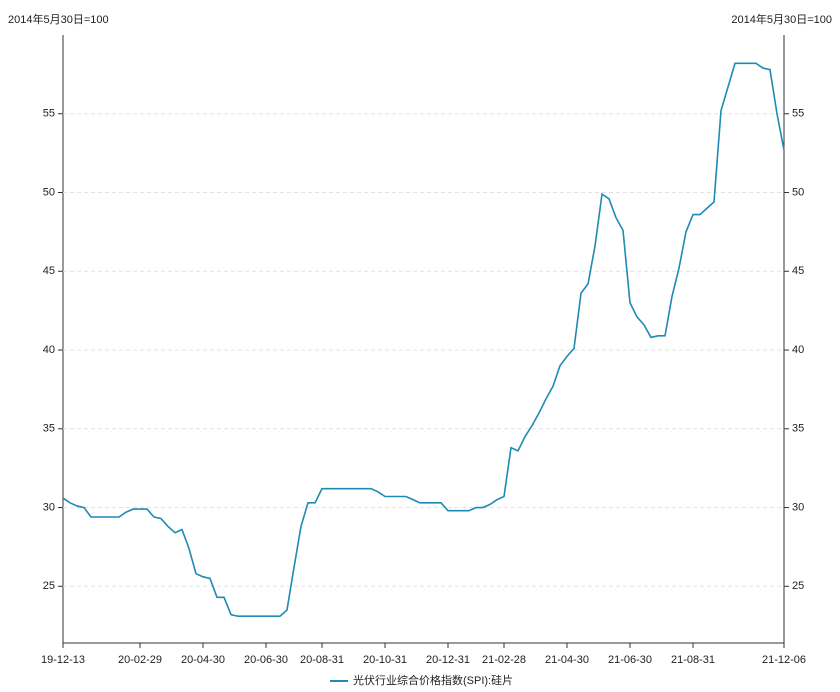 This screenshot has height=692, width=840. Describe the element at coordinates (798, 114) in the screenshot. I see `y2-tick-label: 55` at that location.